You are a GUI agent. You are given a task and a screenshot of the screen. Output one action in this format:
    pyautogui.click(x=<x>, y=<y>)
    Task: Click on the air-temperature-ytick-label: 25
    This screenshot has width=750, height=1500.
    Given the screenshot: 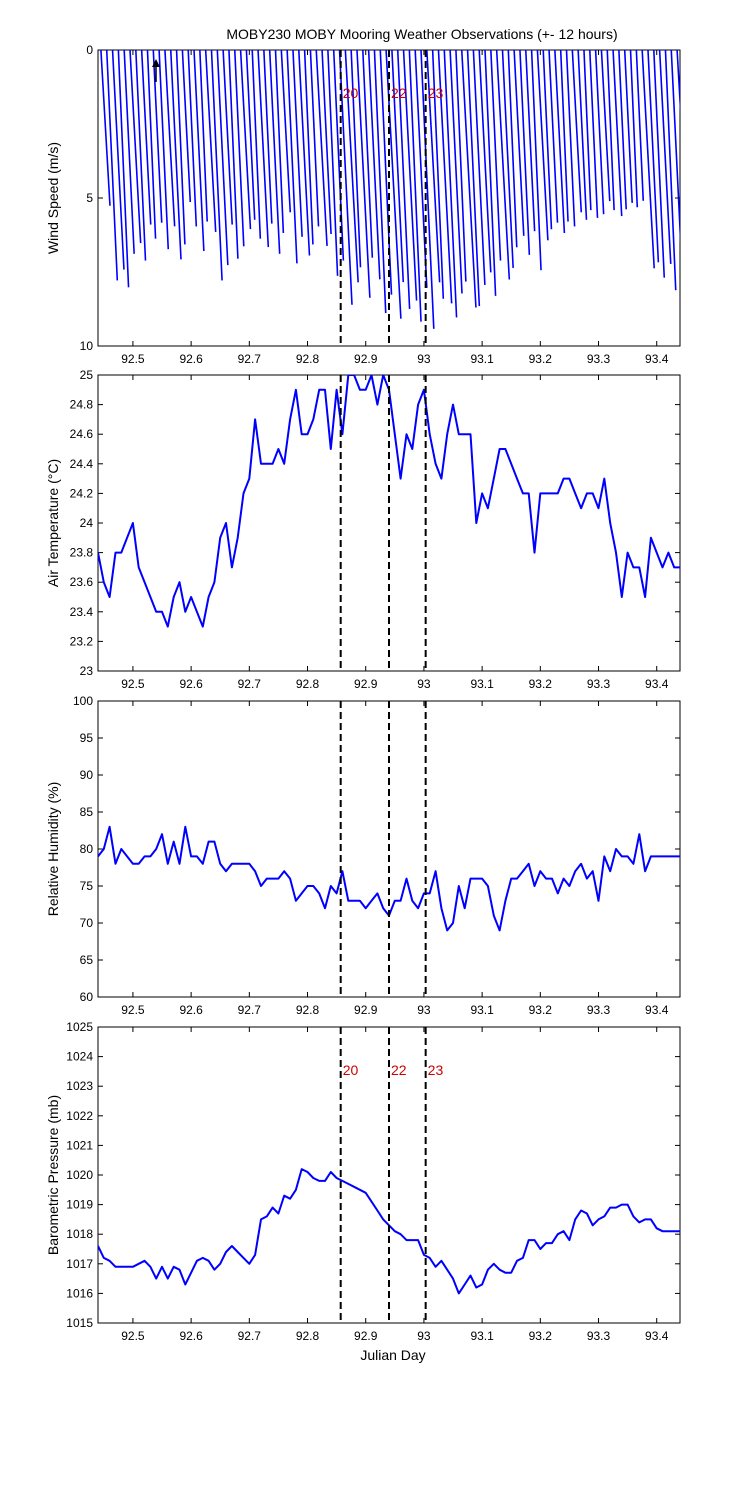 What is the action you would take?
    pyautogui.click(x=87, y=375)
    